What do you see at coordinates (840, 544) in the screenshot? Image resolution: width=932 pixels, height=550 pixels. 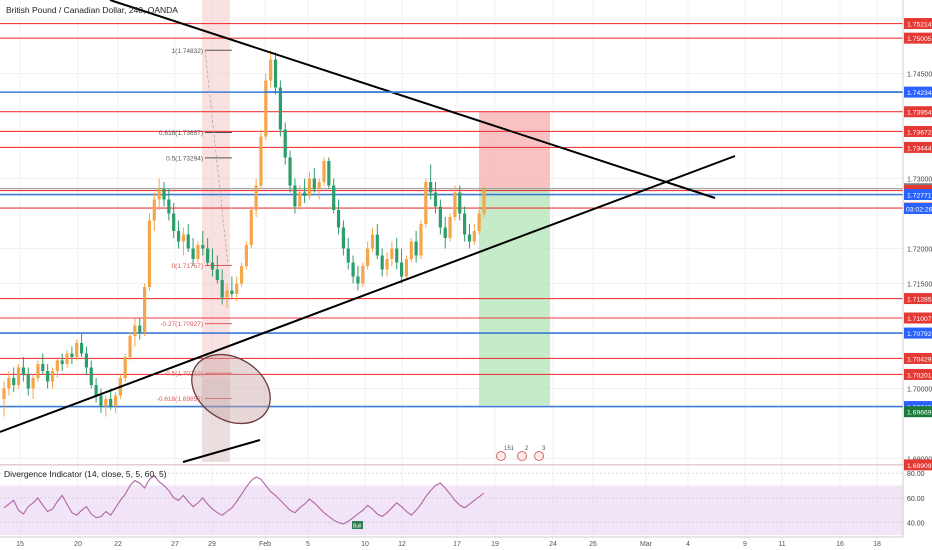 I see `x-tick-label: 16` at bounding box center [840, 544].